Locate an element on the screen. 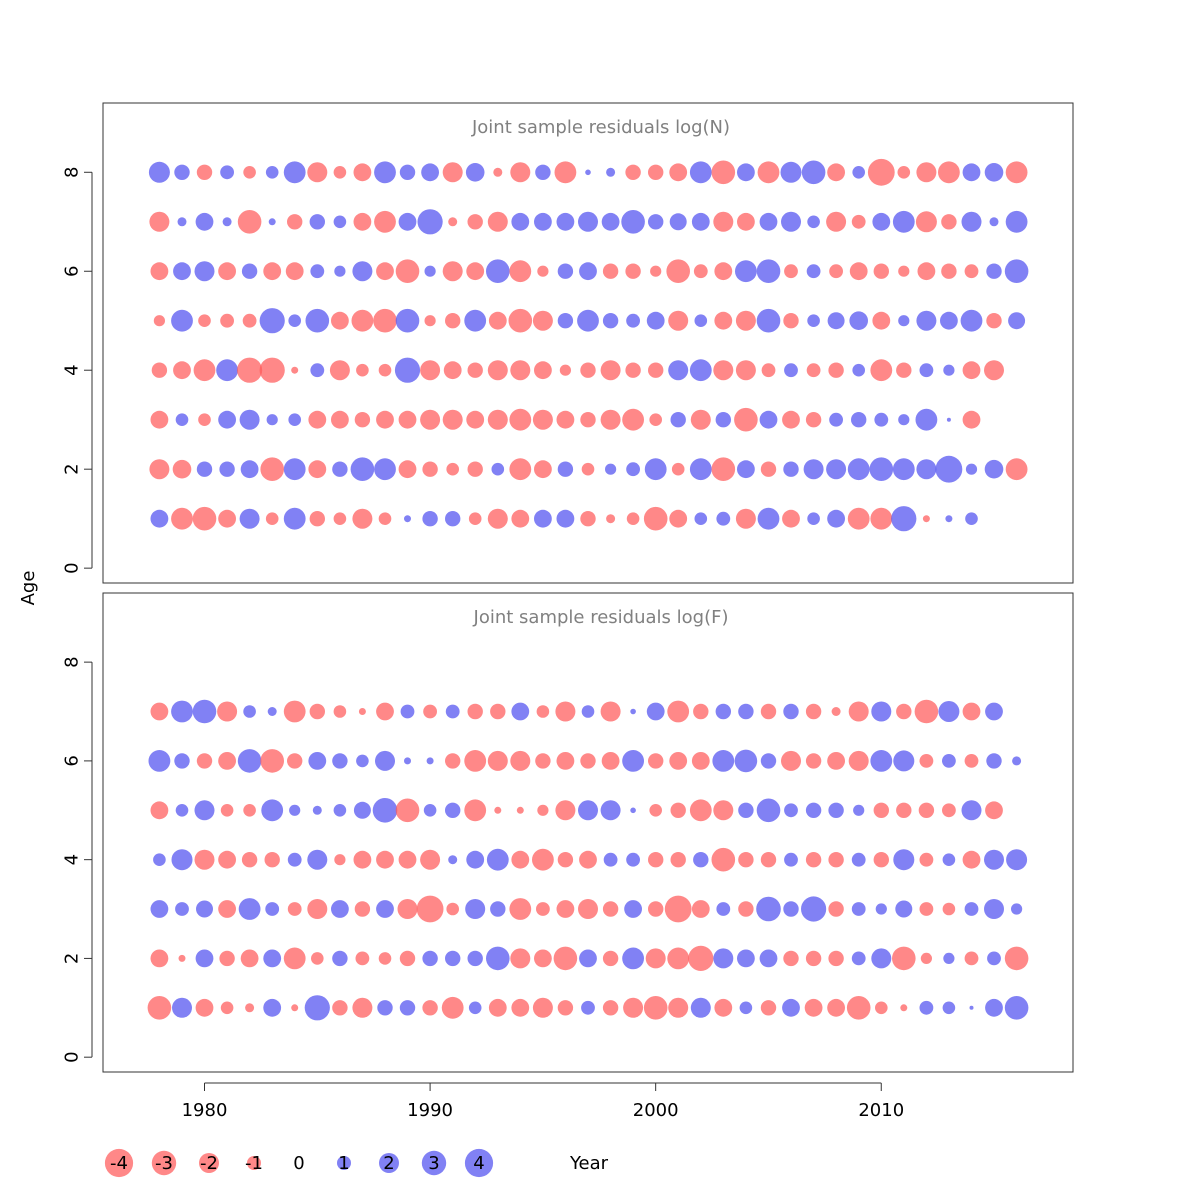 This screenshot has height=1200, width=1200. y-tick-label: 0 is located at coordinates (72, 567).